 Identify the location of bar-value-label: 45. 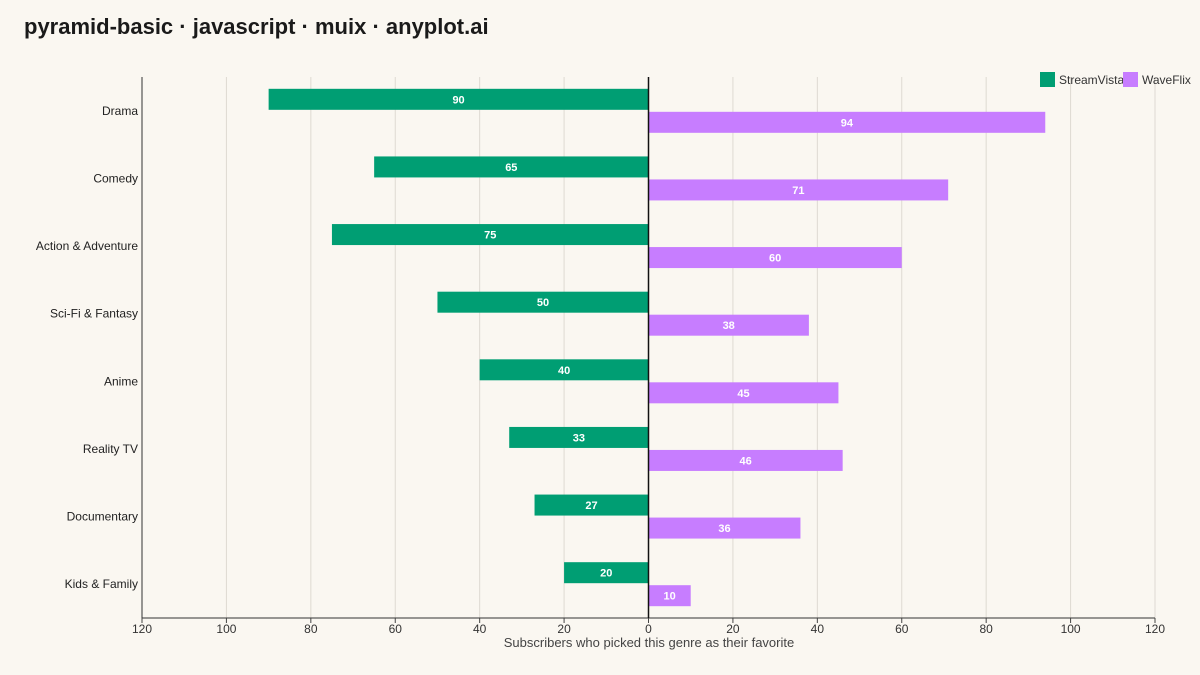
(743, 394).